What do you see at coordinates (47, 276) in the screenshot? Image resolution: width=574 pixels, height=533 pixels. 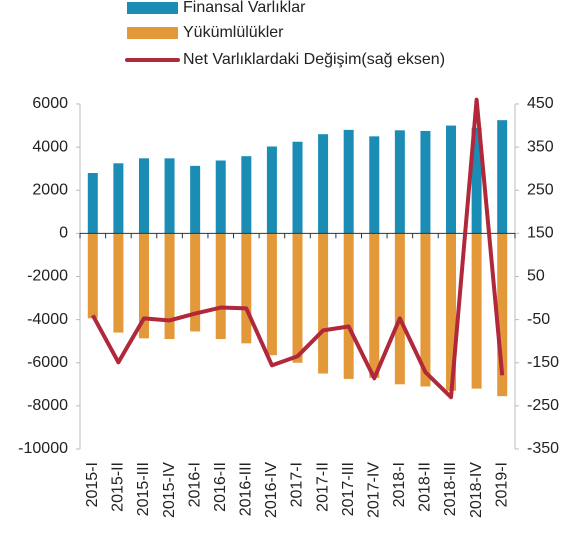 I see `y-tick-label: -2000` at bounding box center [47, 276].